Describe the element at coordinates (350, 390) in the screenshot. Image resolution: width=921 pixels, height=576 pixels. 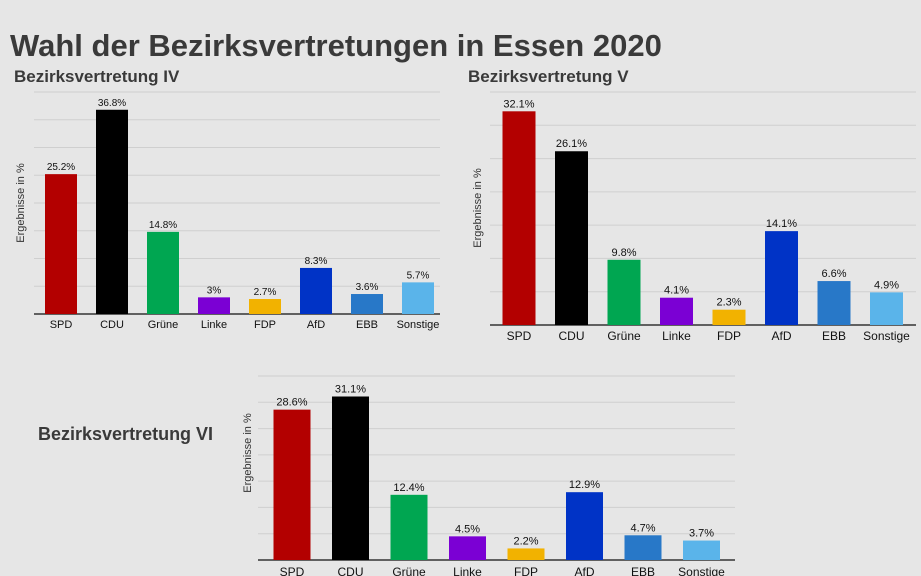
I see `value-label-cdu: 31.1%` at that location.